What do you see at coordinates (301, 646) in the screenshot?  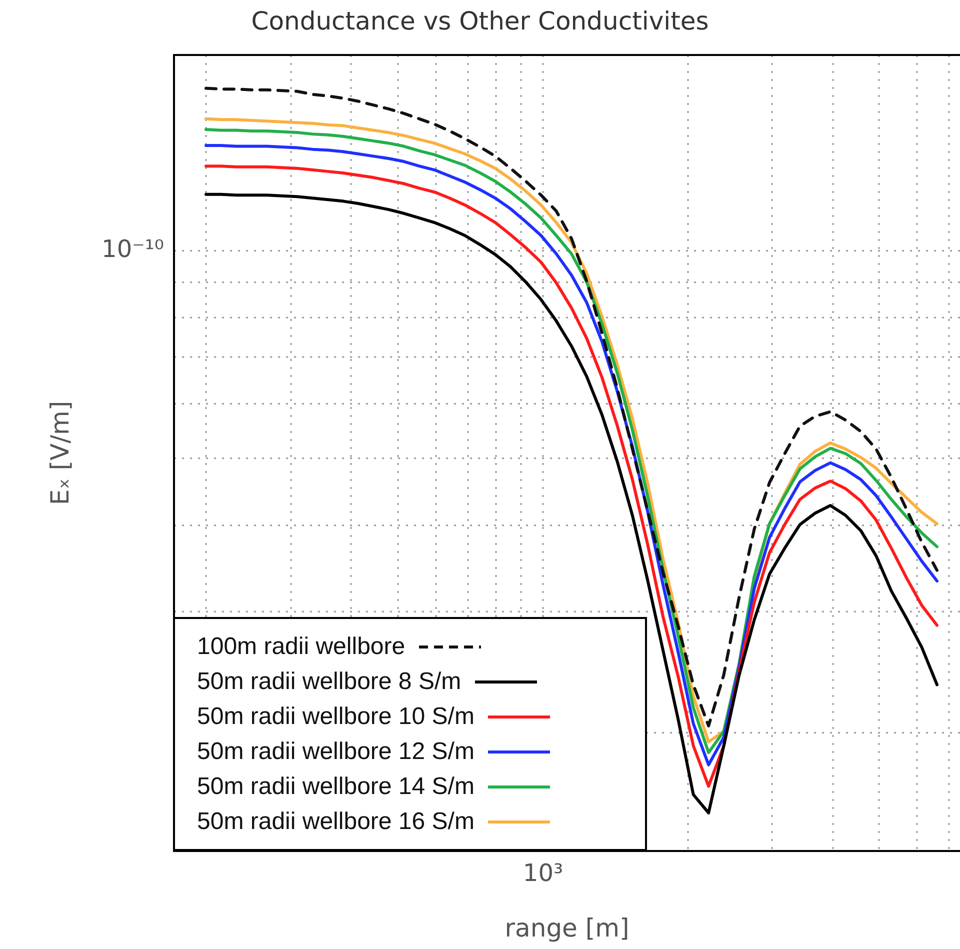 I see `legend-label: 100m radii wellbore` at bounding box center [301, 646].